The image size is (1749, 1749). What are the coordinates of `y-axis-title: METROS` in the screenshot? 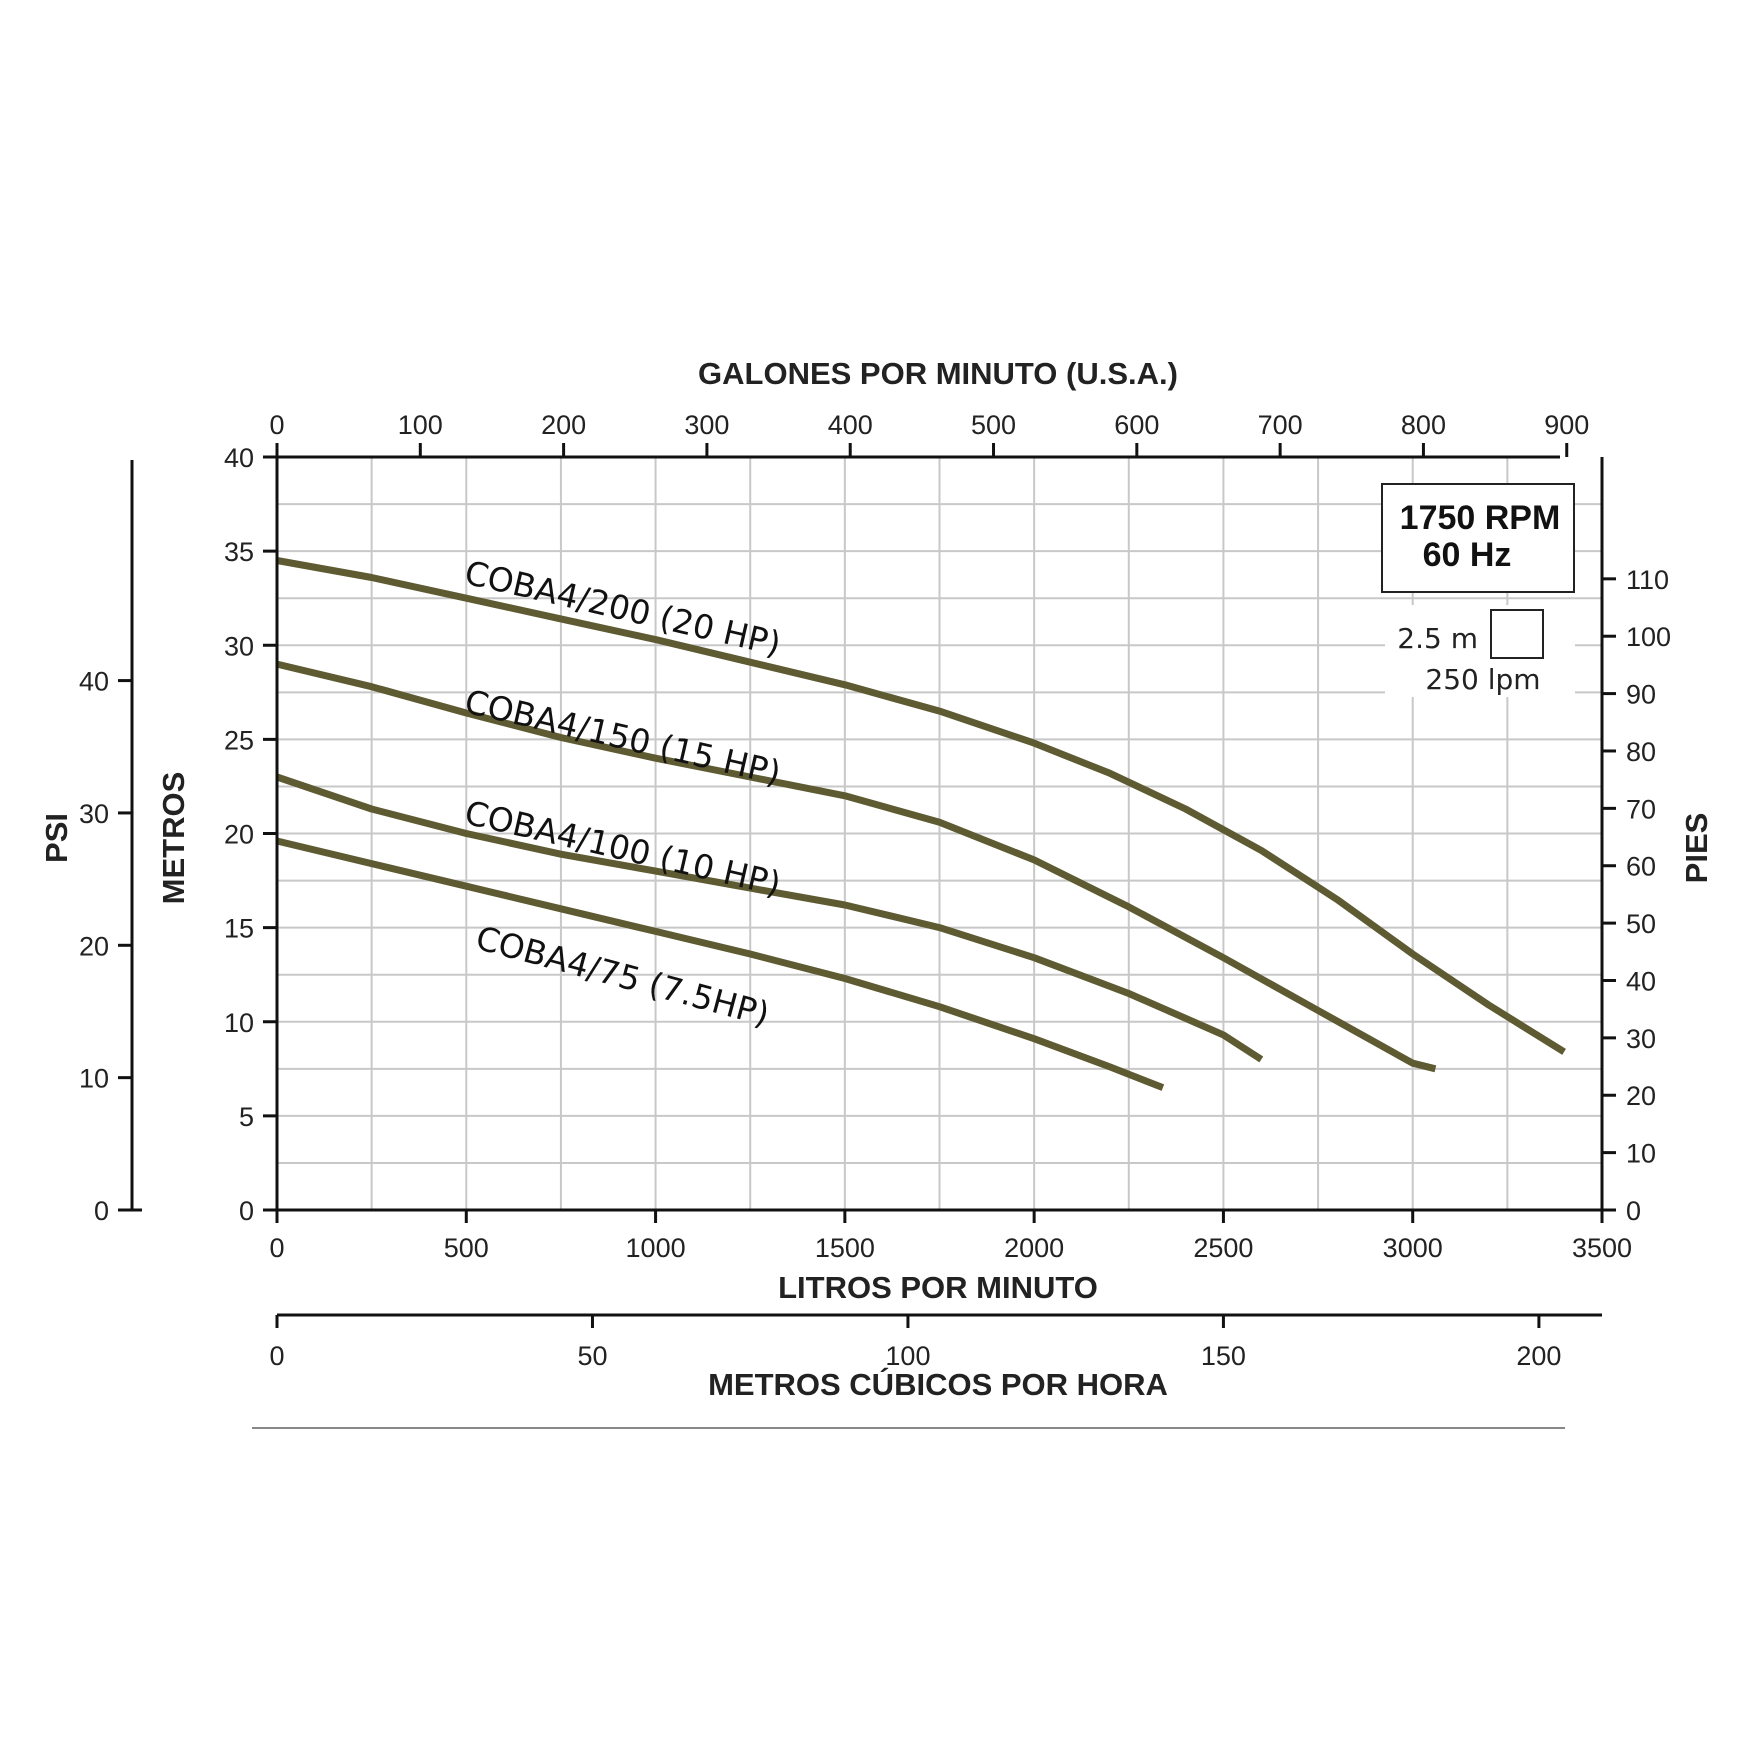 It's located at (173, 838).